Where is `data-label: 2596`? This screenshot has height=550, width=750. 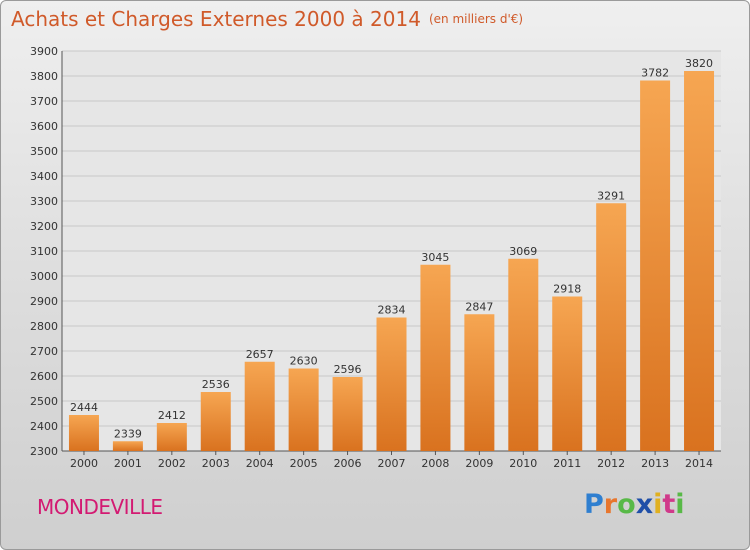 data-label: 2596 is located at coordinates (348, 369).